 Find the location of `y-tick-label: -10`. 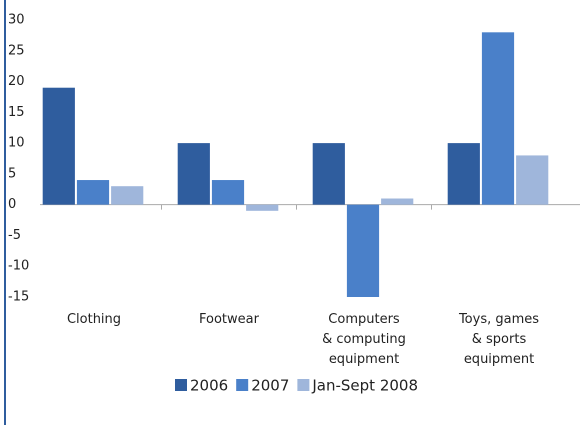

y-tick-label: -10 is located at coordinates (18, 266).